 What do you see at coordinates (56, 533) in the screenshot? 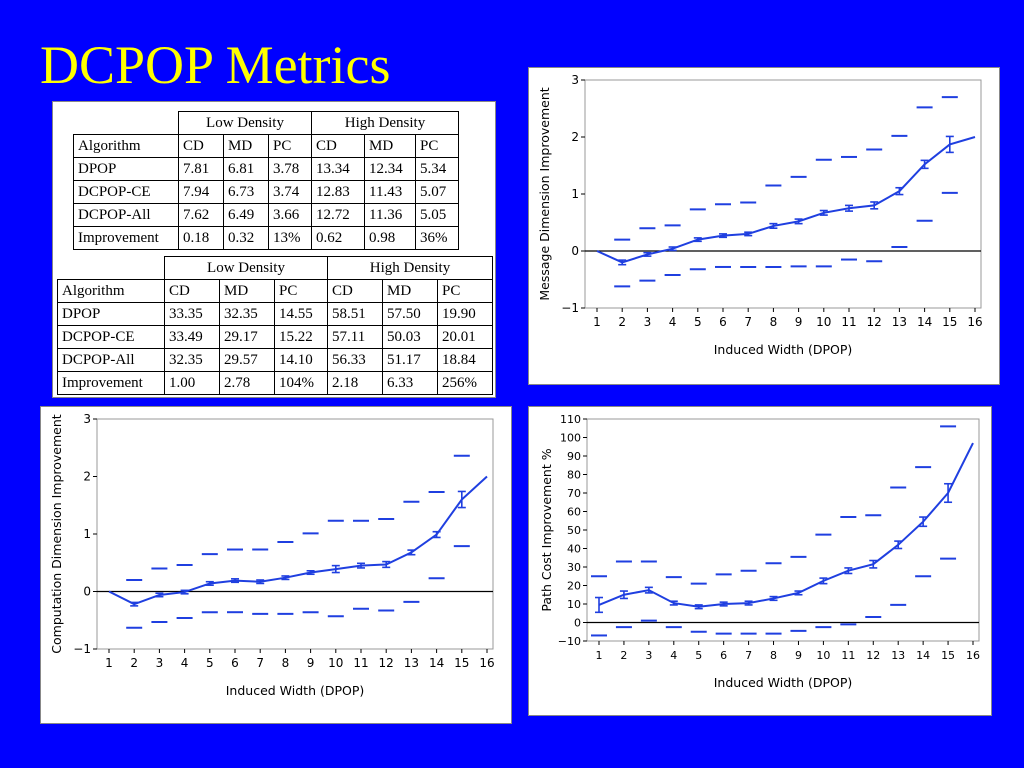
I see `y-axis-label: Computation Dimension Improvement` at bounding box center [56, 533].